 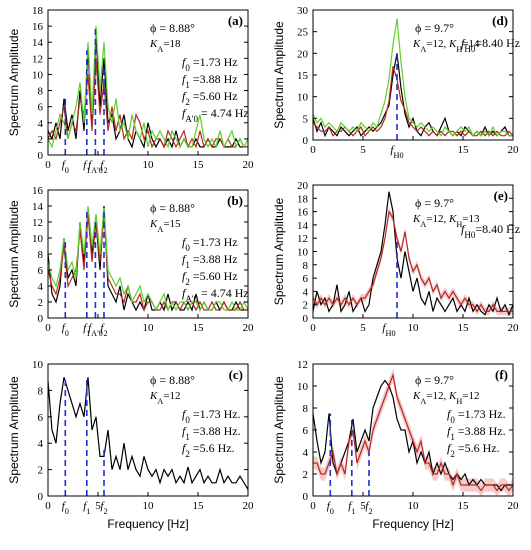 What do you see at coordinates (306, 119) in the screenshot?
I see `y-tick-label: 5` at bounding box center [306, 119].